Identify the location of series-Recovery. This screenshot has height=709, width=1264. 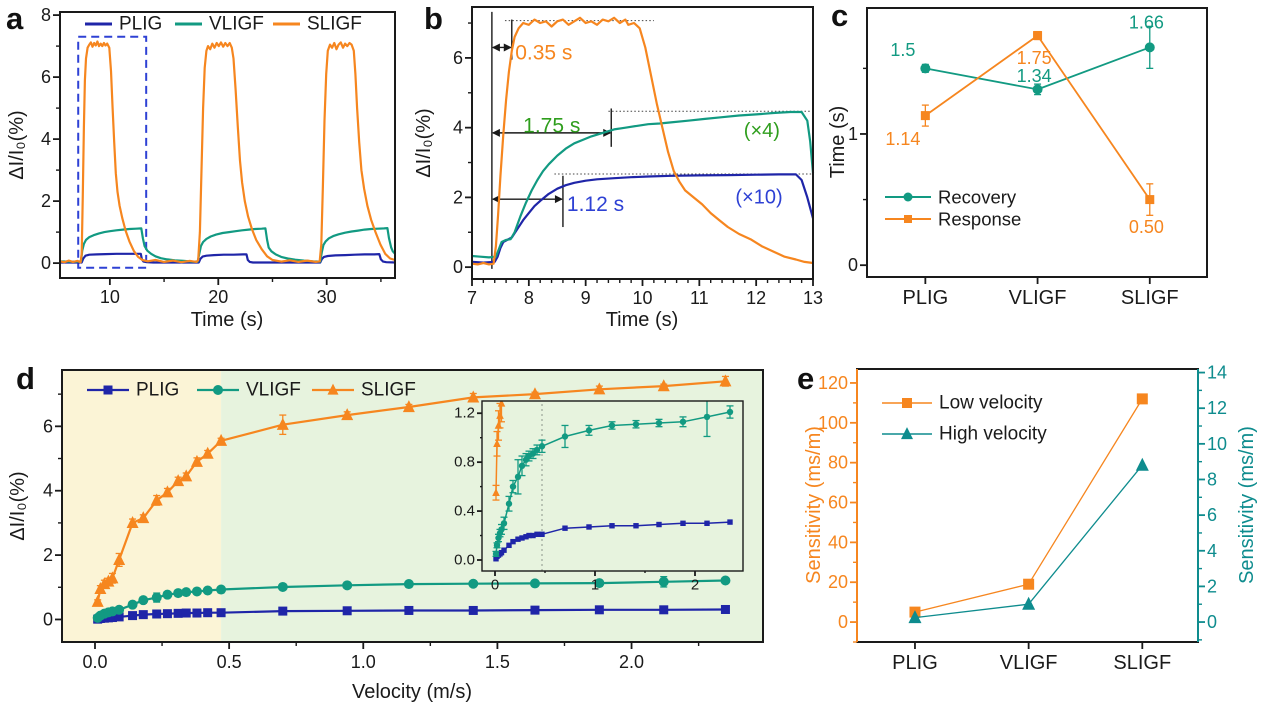
(1037, 60).